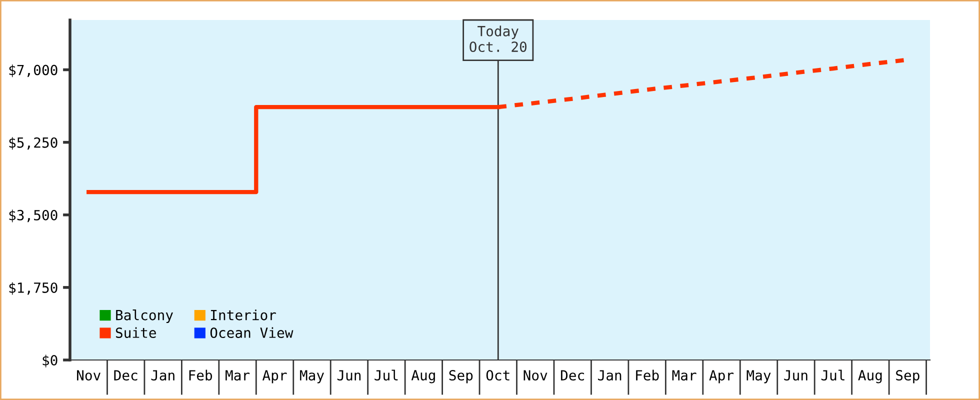  Describe the element at coordinates (33, 288) in the screenshot. I see `y-tick-label: $1,750` at that location.